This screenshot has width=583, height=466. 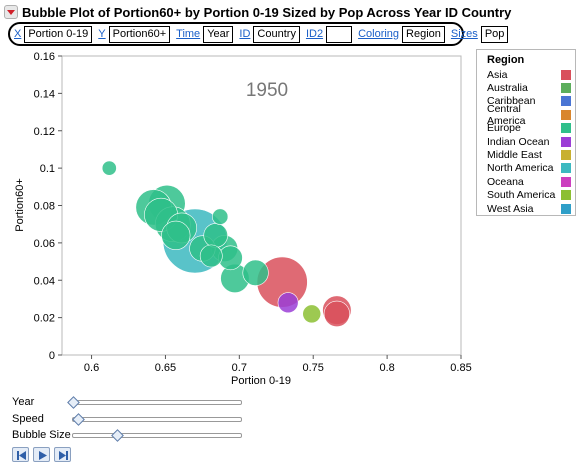 I want to click on y-axis-label: Portion60+, so click(x=20, y=205).